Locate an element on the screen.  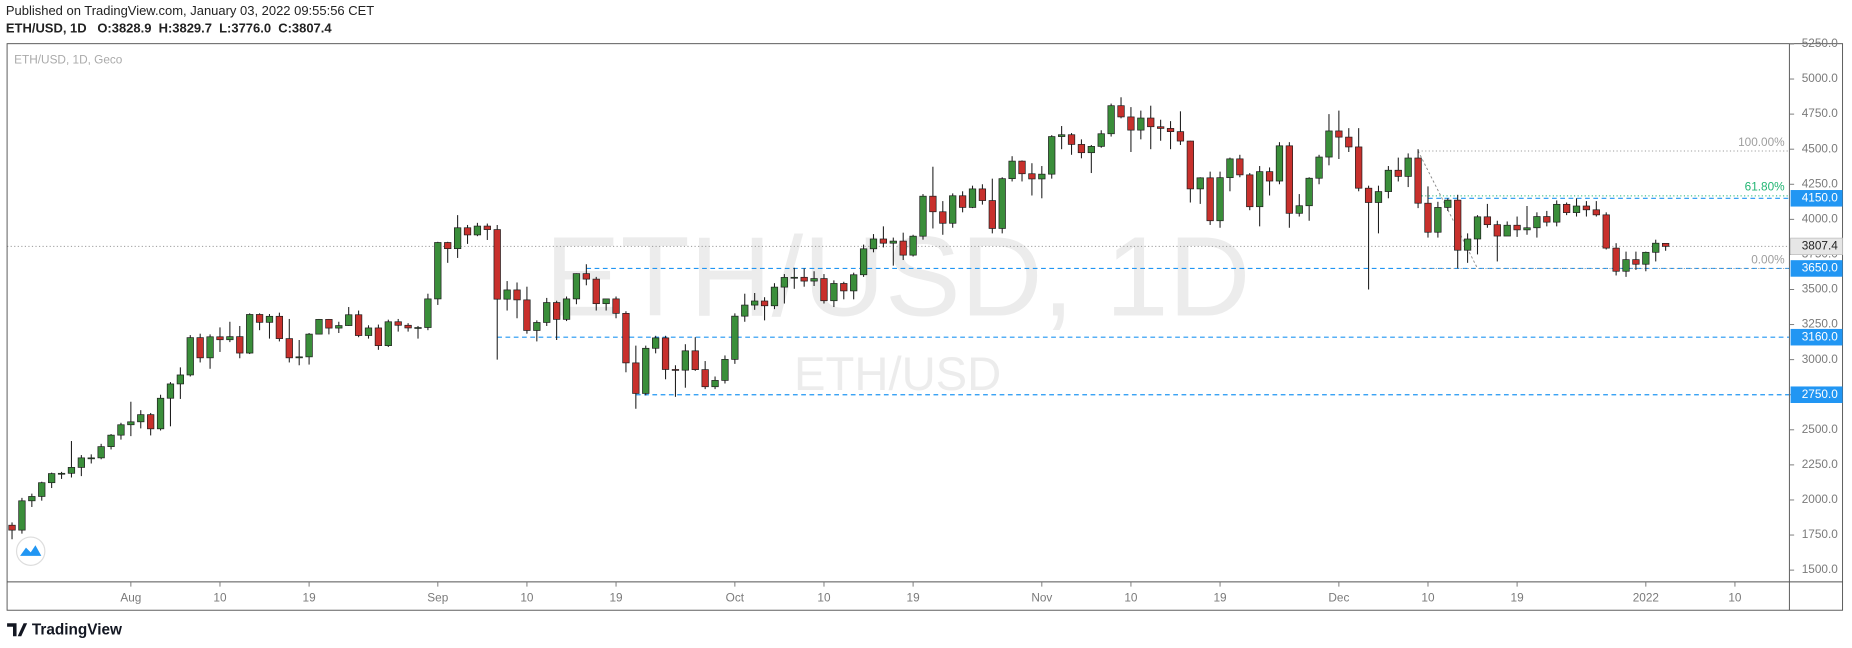
footer-brand: TradingView is located at coordinates (64, 629).